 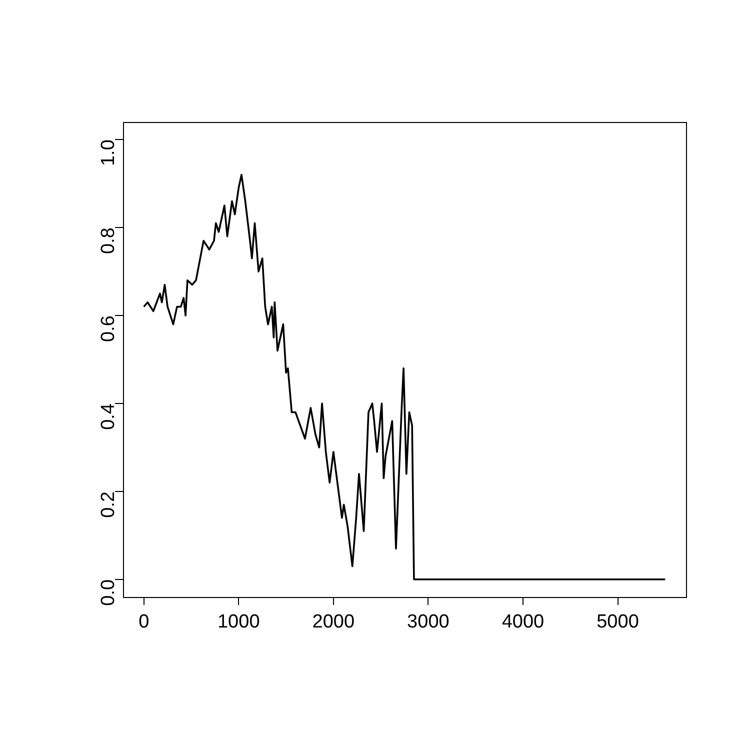 I want to click on y-tick-label: 0.4, so click(x=109, y=416).